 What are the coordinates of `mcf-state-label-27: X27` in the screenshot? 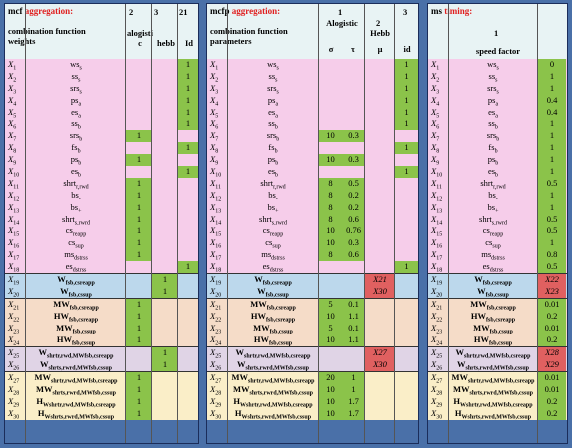 It's located at (14, 378).